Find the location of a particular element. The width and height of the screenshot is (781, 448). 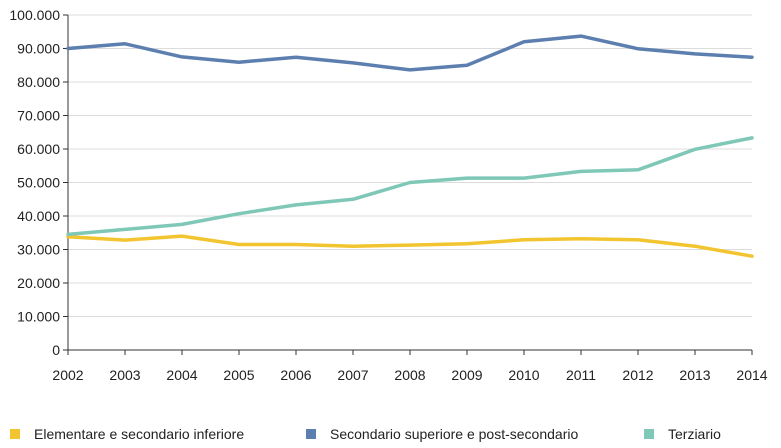

series-line-secondario is located at coordinates (410, 53).